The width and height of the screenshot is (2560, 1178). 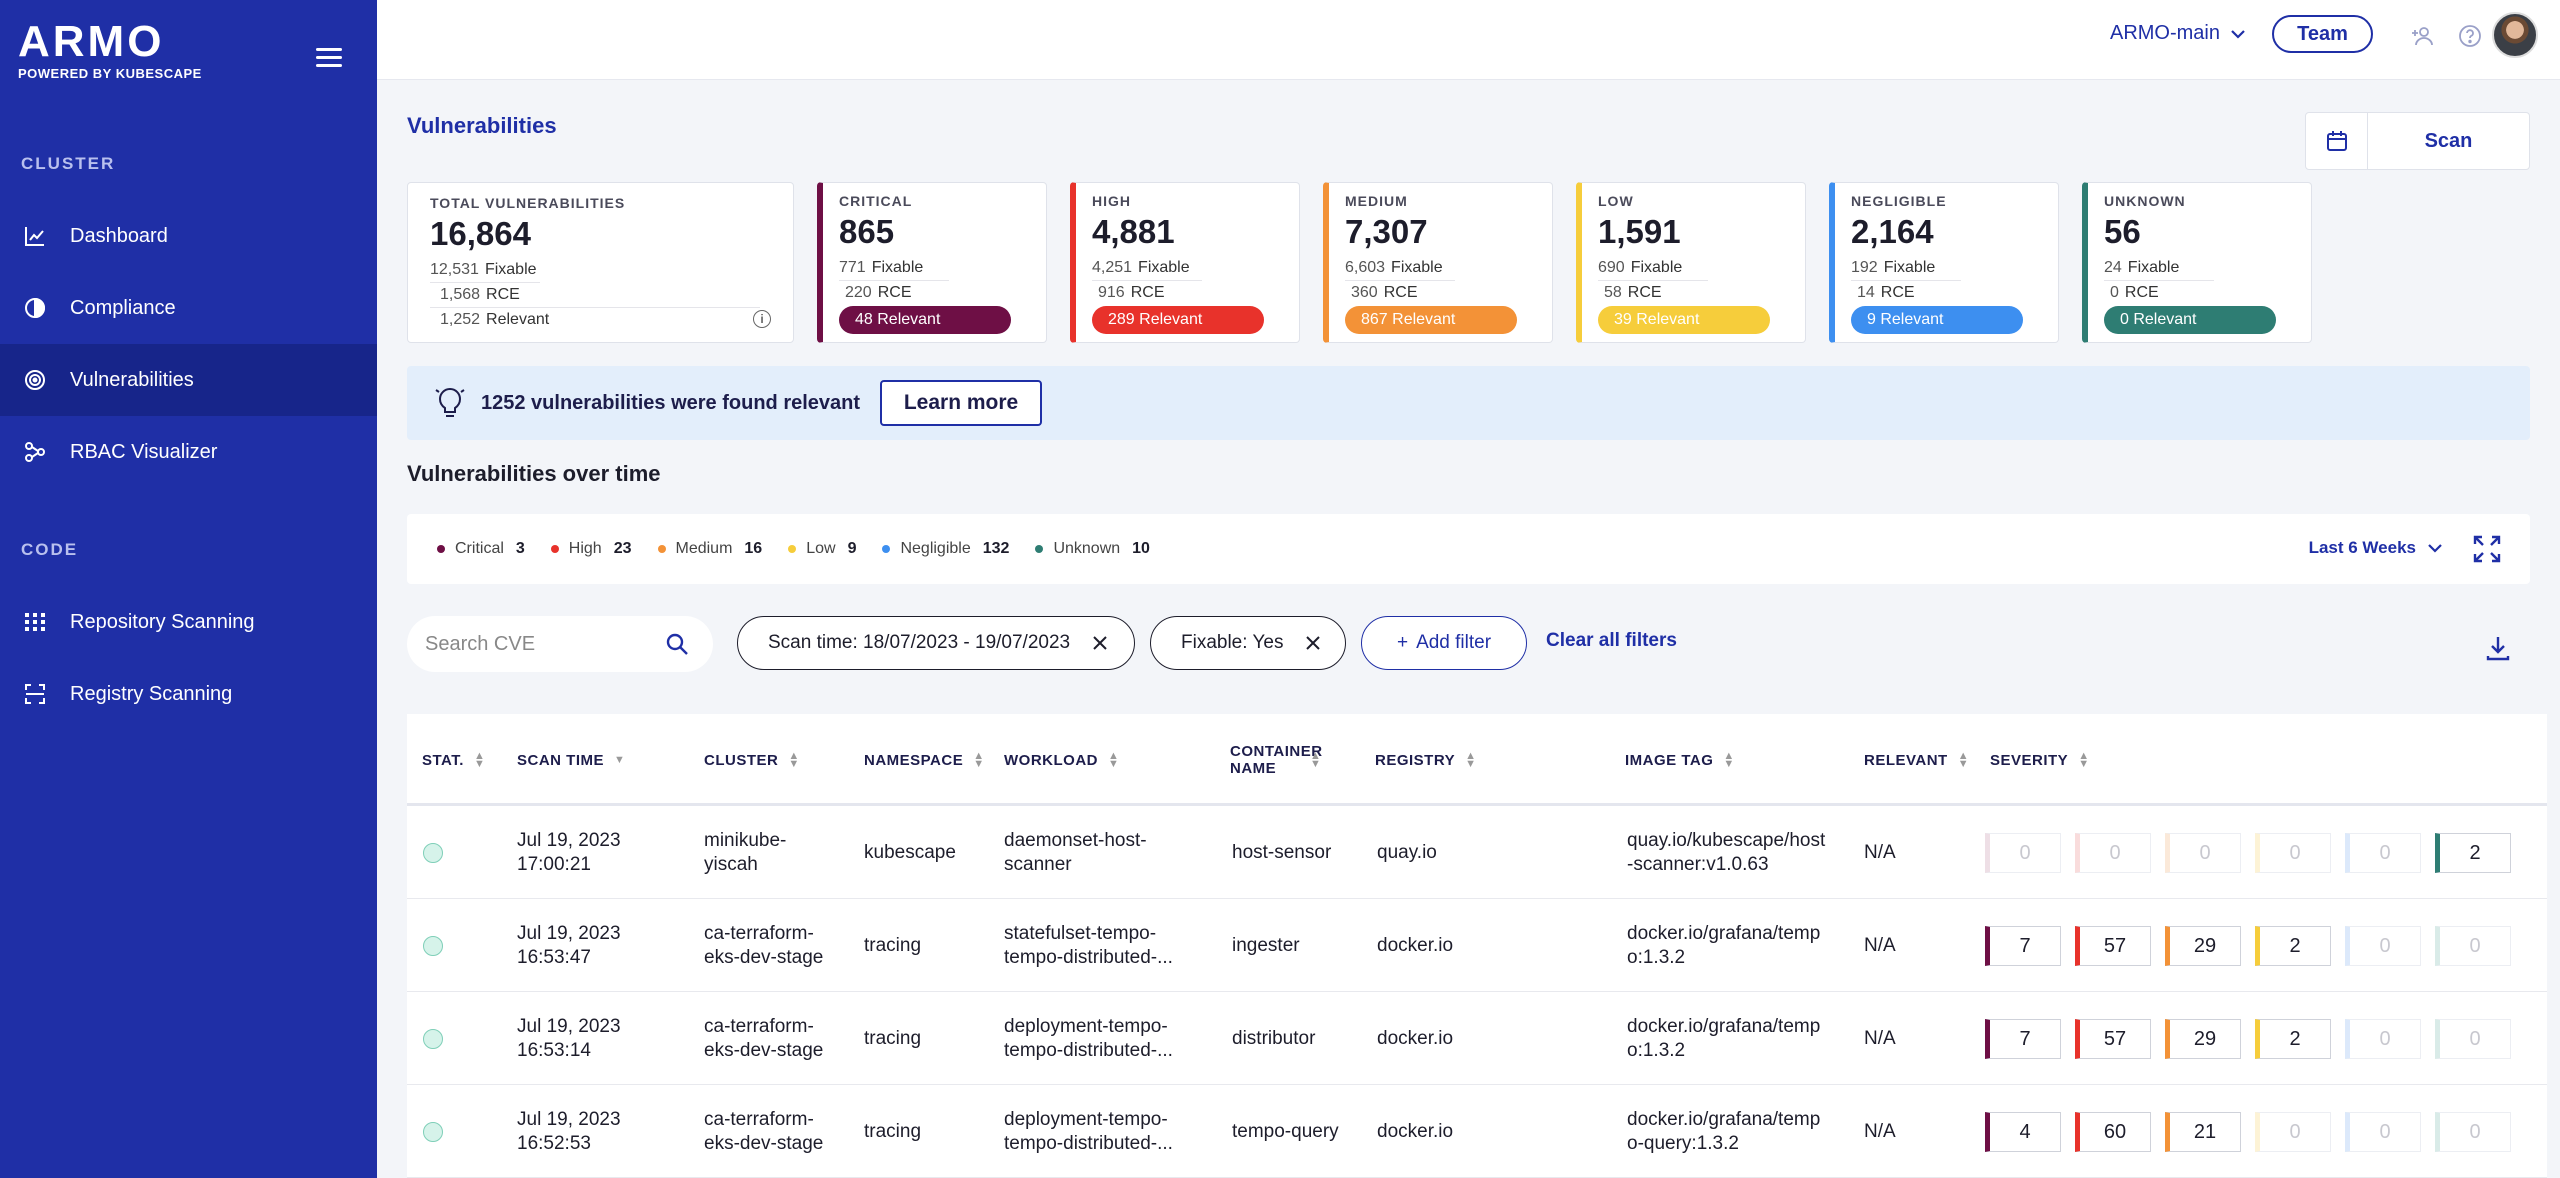 What do you see at coordinates (2203, 1132) in the screenshot?
I see `severity-count-medium: 21` at bounding box center [2203, 1132].